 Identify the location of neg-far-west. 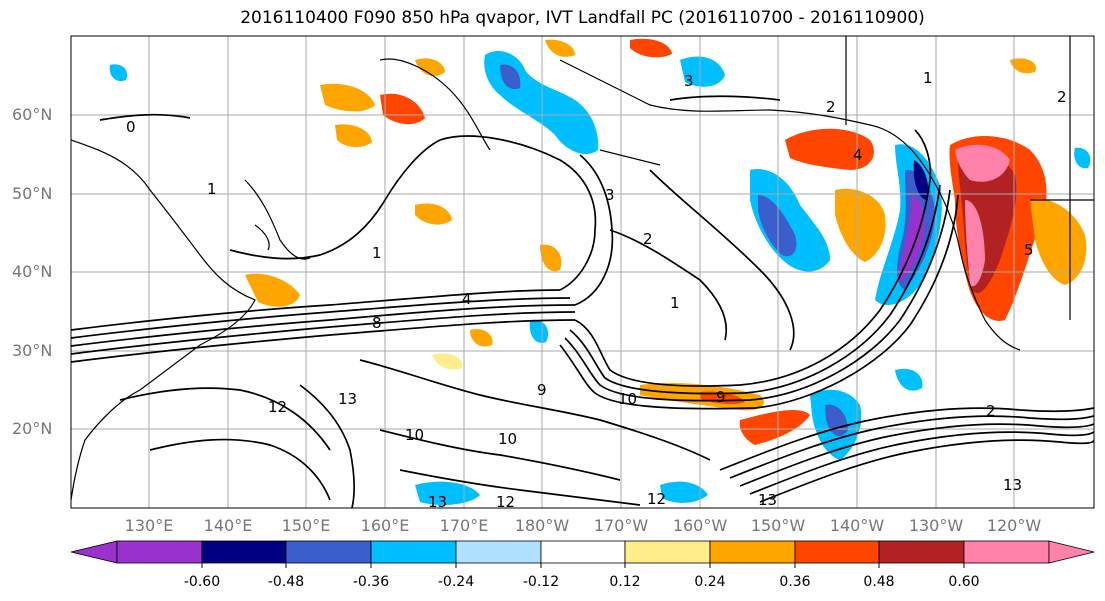
(118, 73).